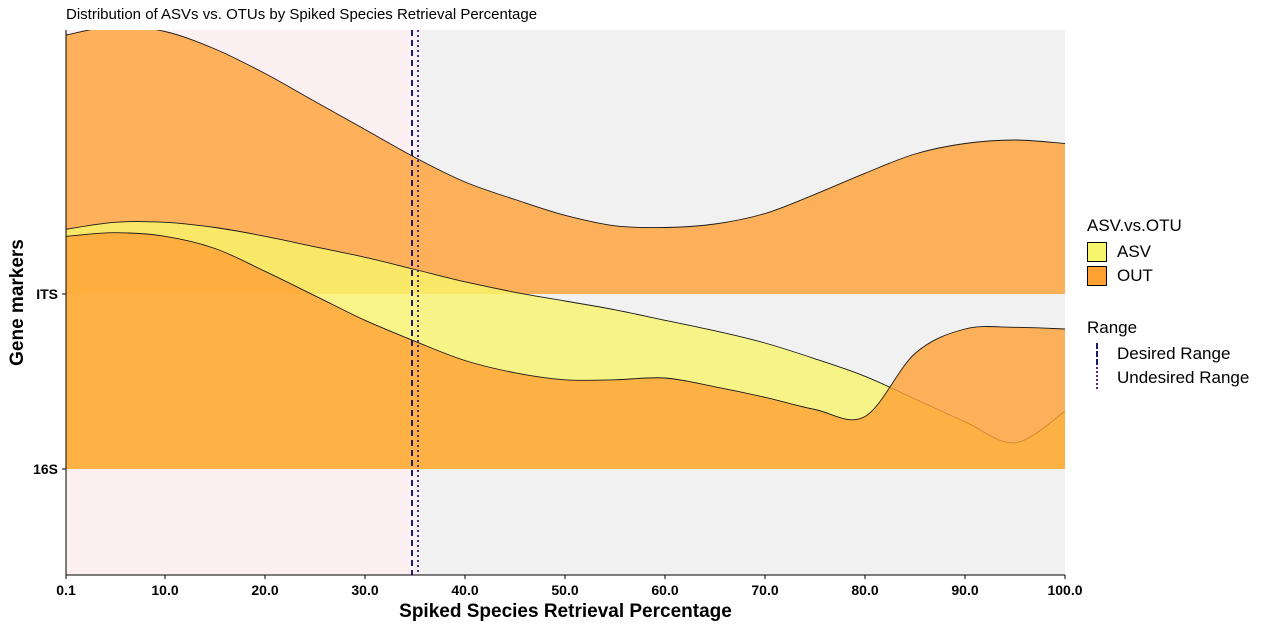 The height and width of the screenshot is (629, 1280). Describe the element at coordinates (464, 590) in the screenshot. I see `x-tick-label: 40.0` at that location.